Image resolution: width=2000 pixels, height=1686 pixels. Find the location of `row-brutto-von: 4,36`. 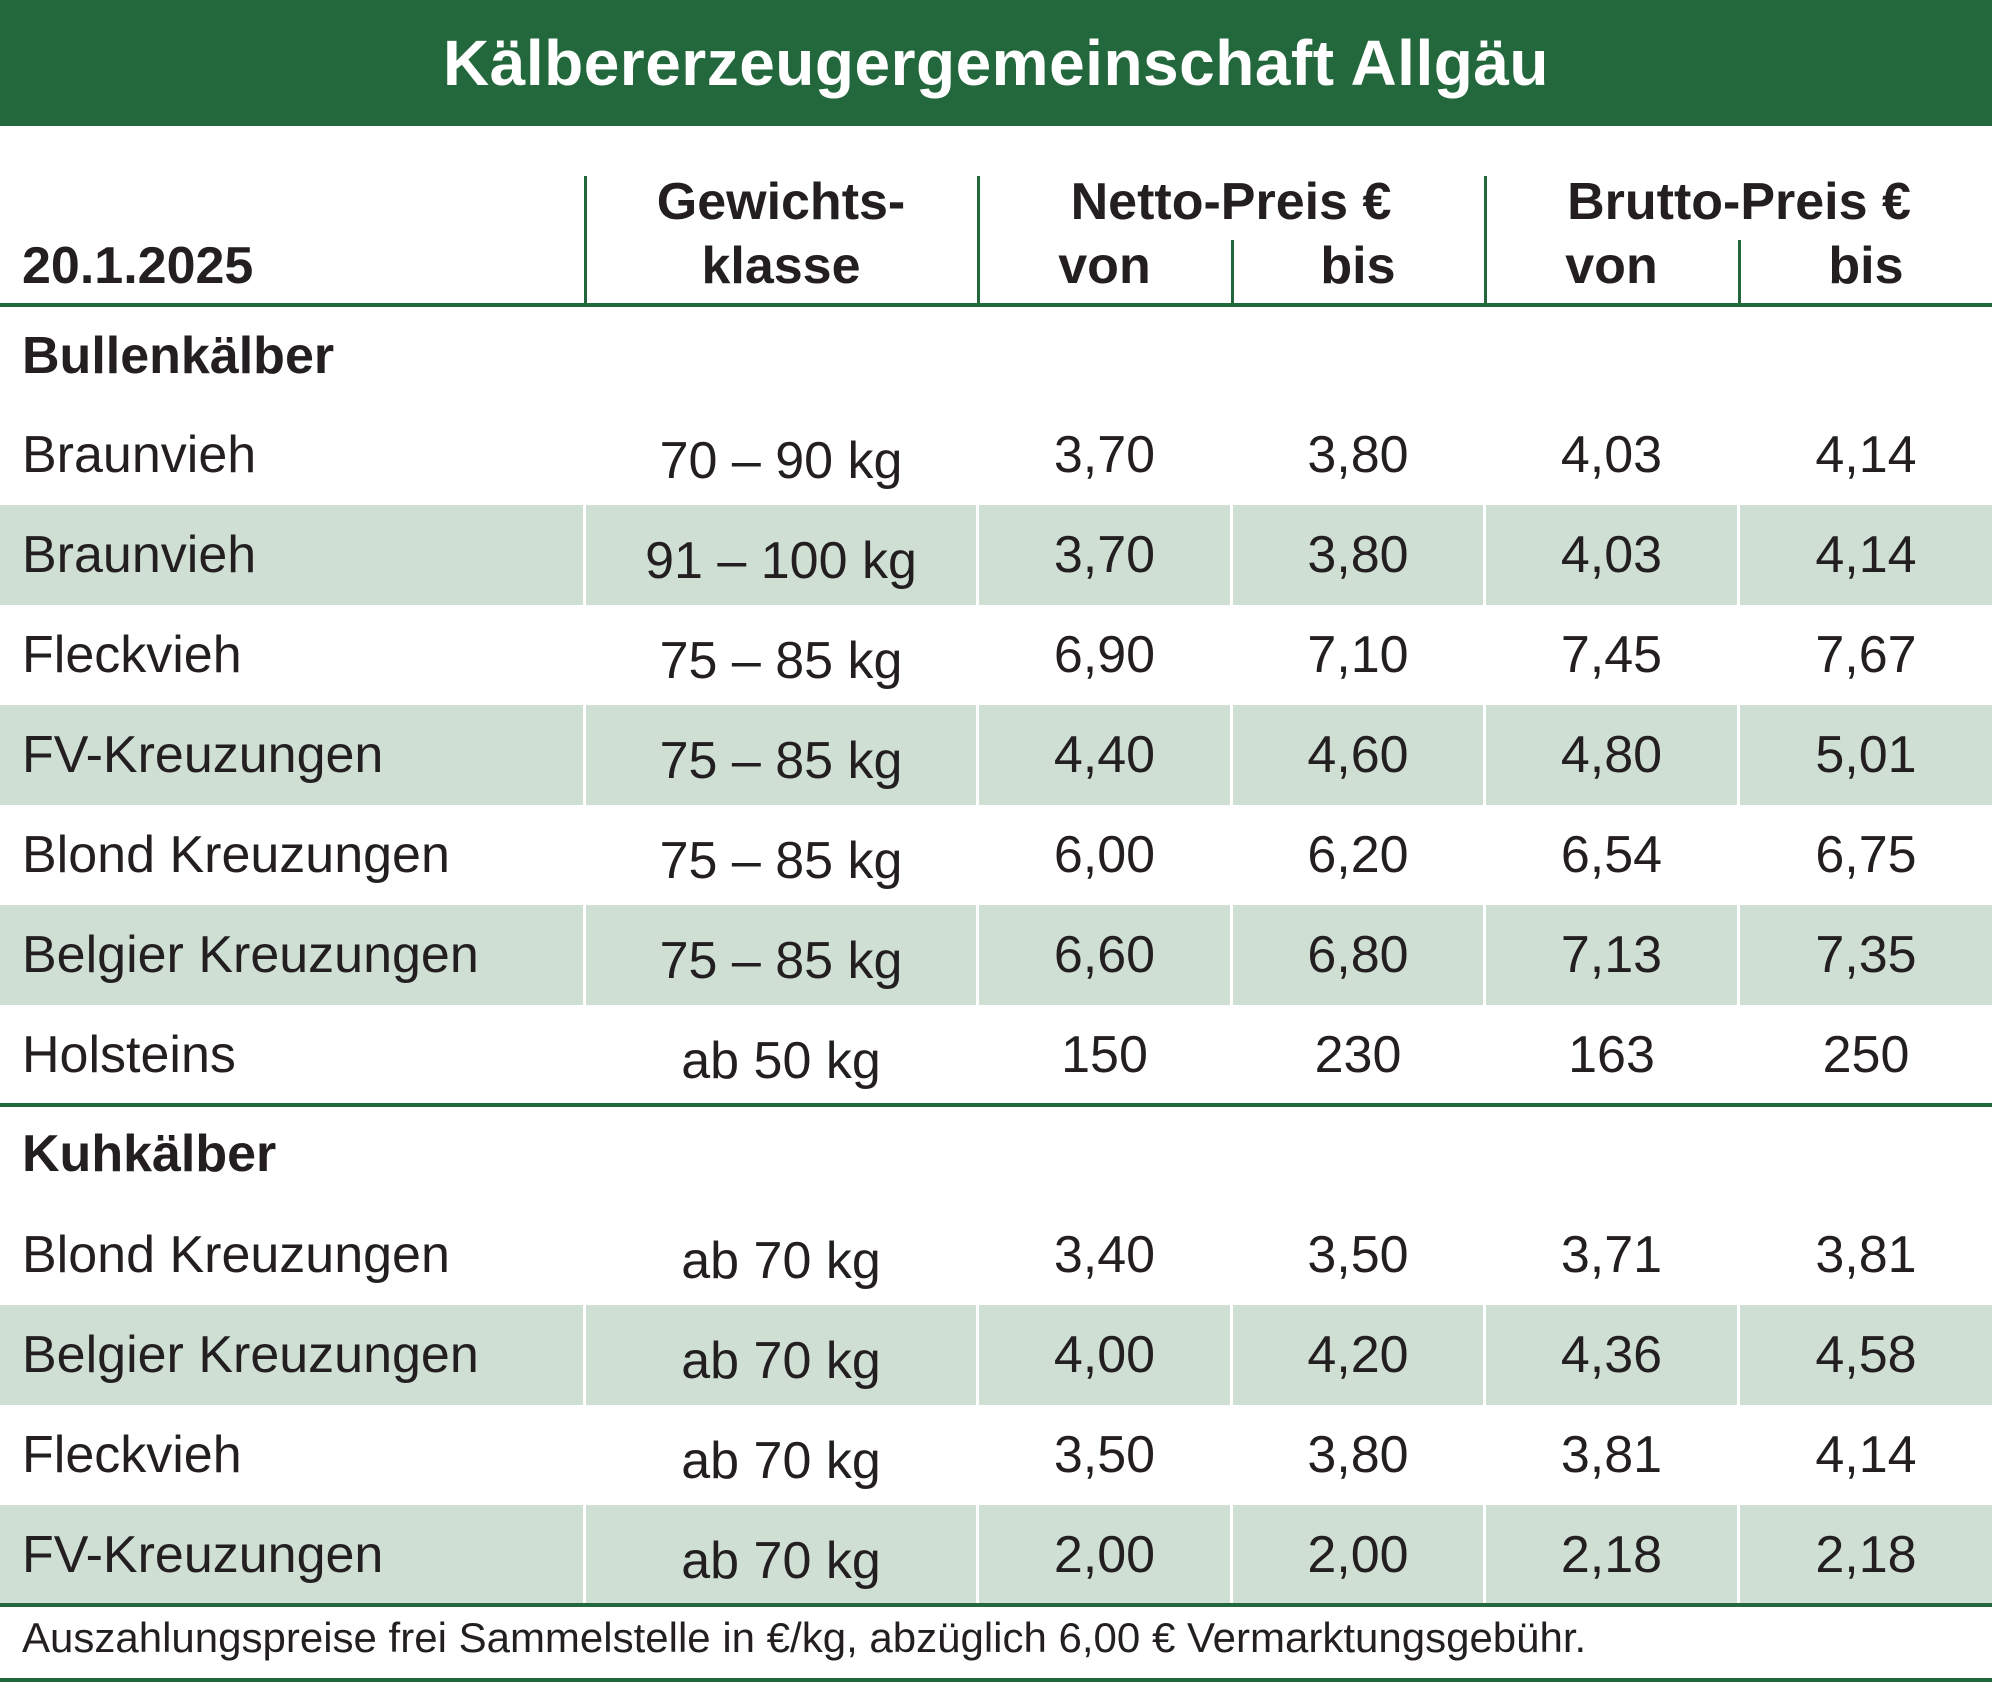

row-brutto-von: 4,36 is located at coordinates (1611, 1355).